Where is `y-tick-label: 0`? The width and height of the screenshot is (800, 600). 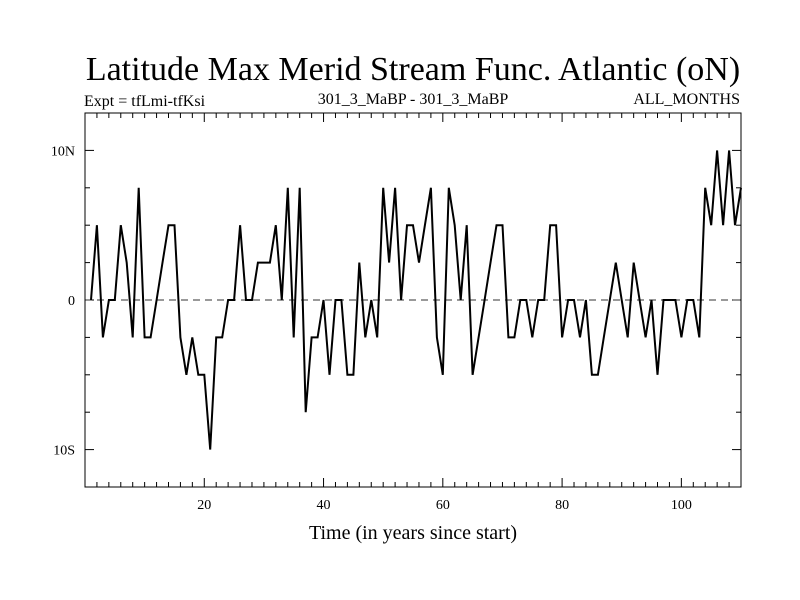
y-tick-label: 0 is located at coordinates (71, 301).